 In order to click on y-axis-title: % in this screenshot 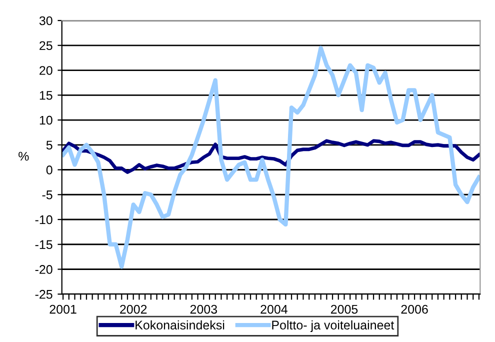, I will do `click(23, 156)`.